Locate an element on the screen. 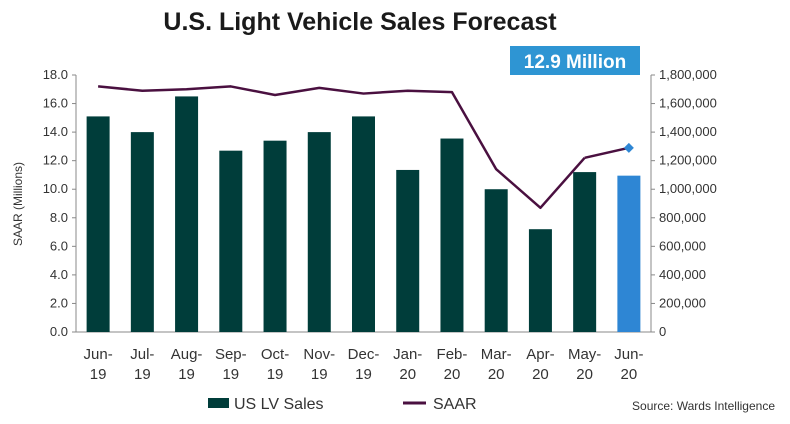 The image size is (790, 424). forecast-callout: 12.9 Million is located at coordinates (575, 60).